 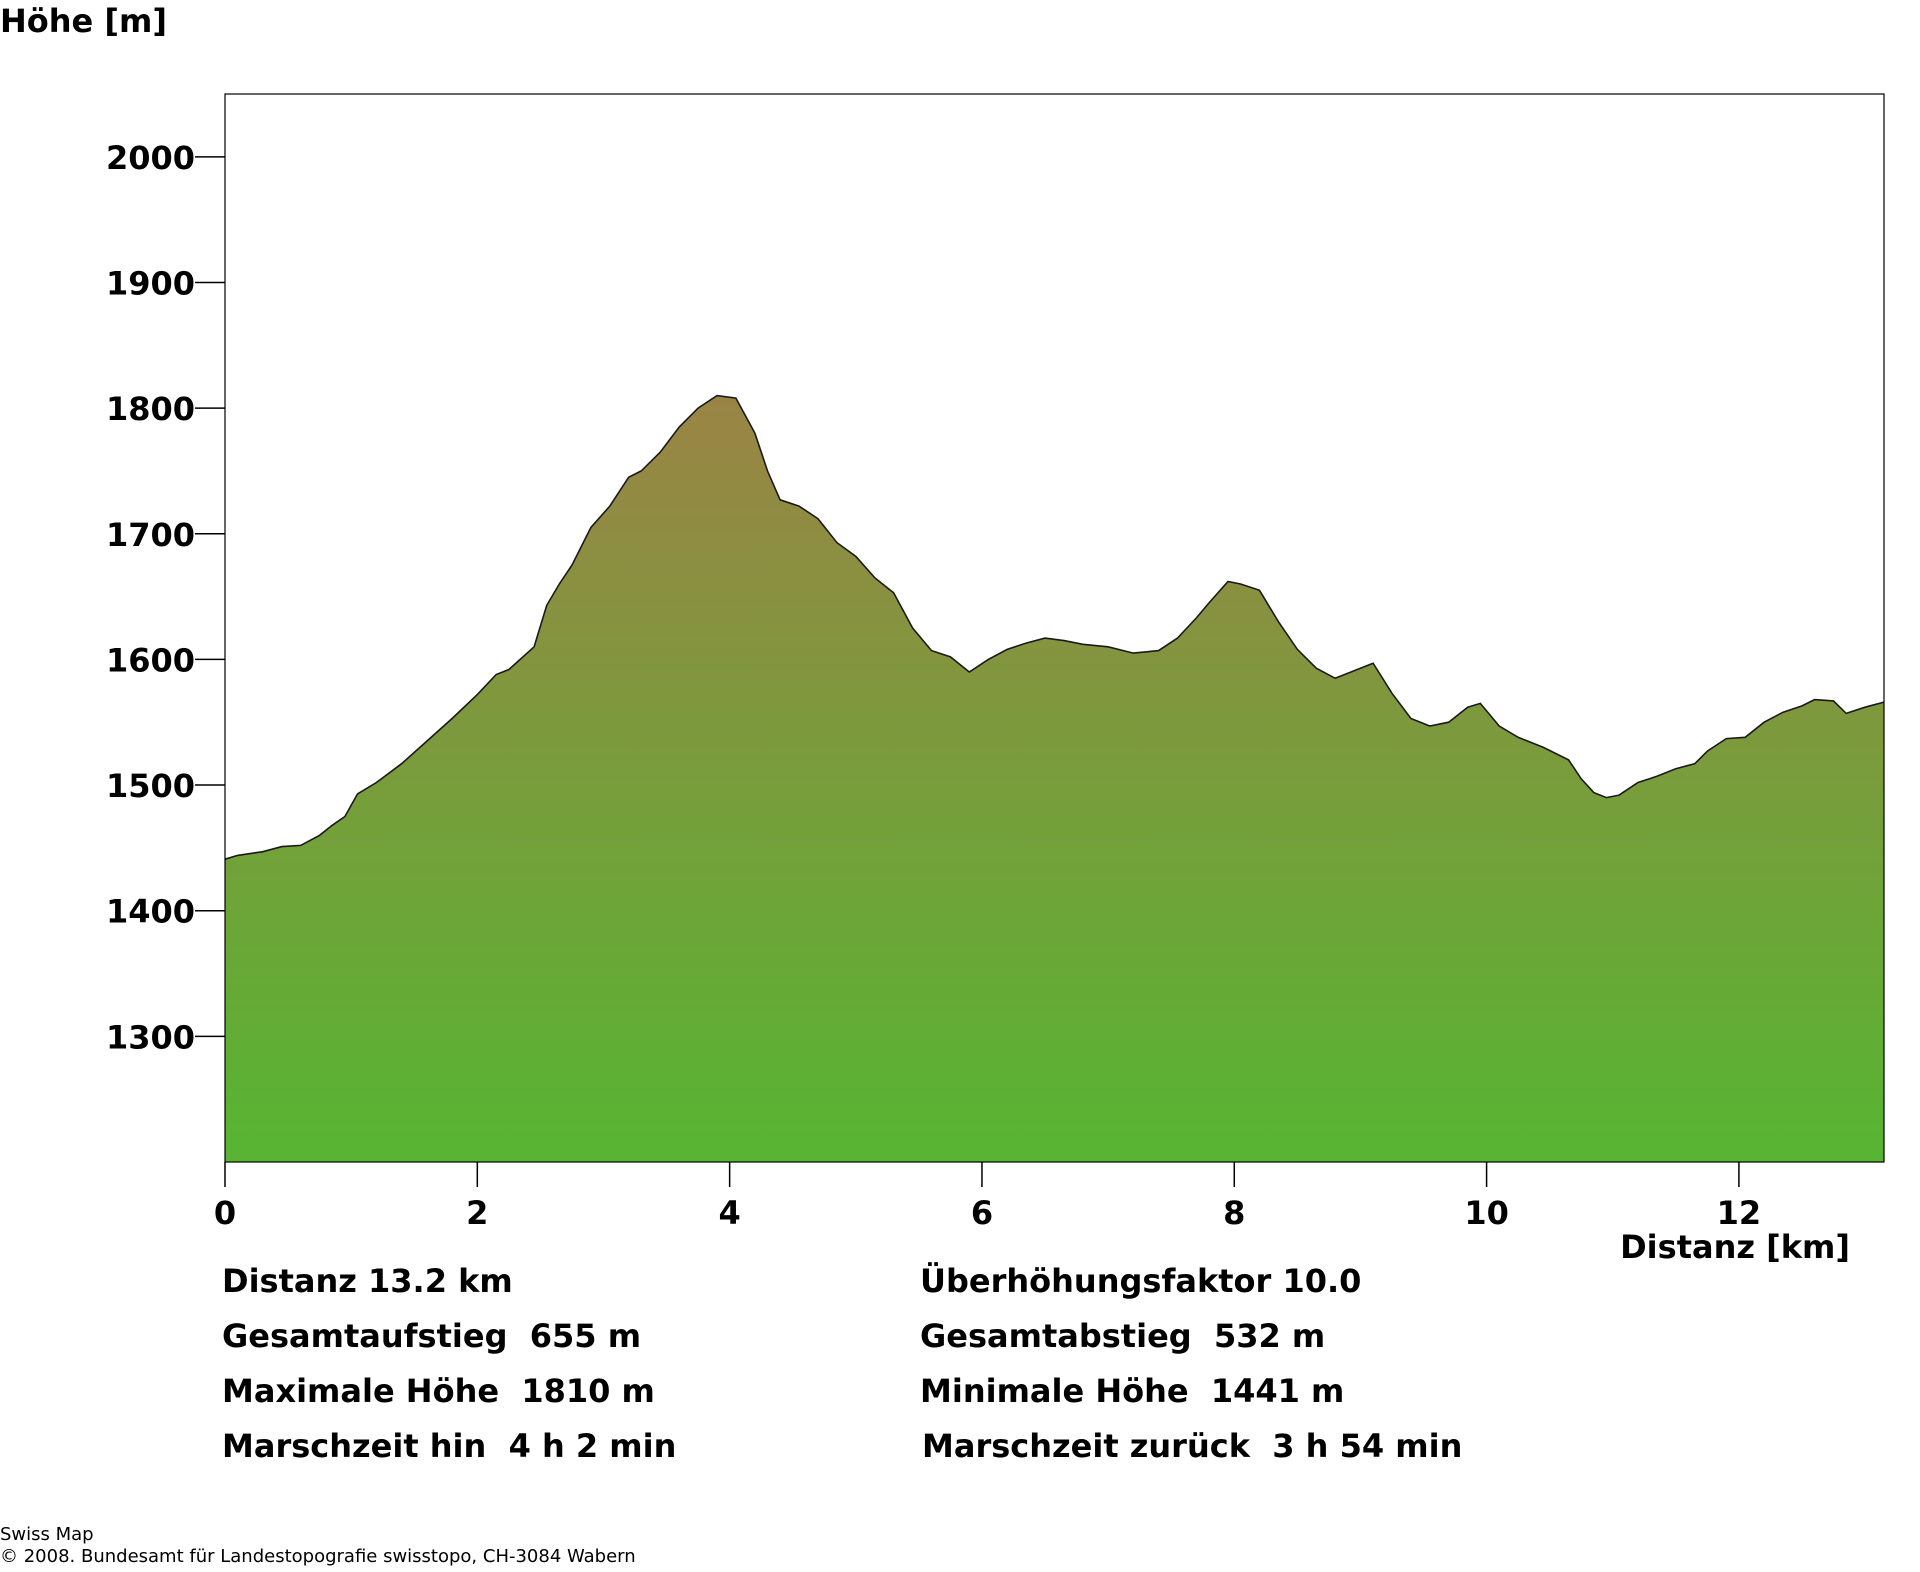 What do you see at coordinates (150, 660) in the screenshot?
I see `y-tick-label: 1600` at bounding box center [150, 660].